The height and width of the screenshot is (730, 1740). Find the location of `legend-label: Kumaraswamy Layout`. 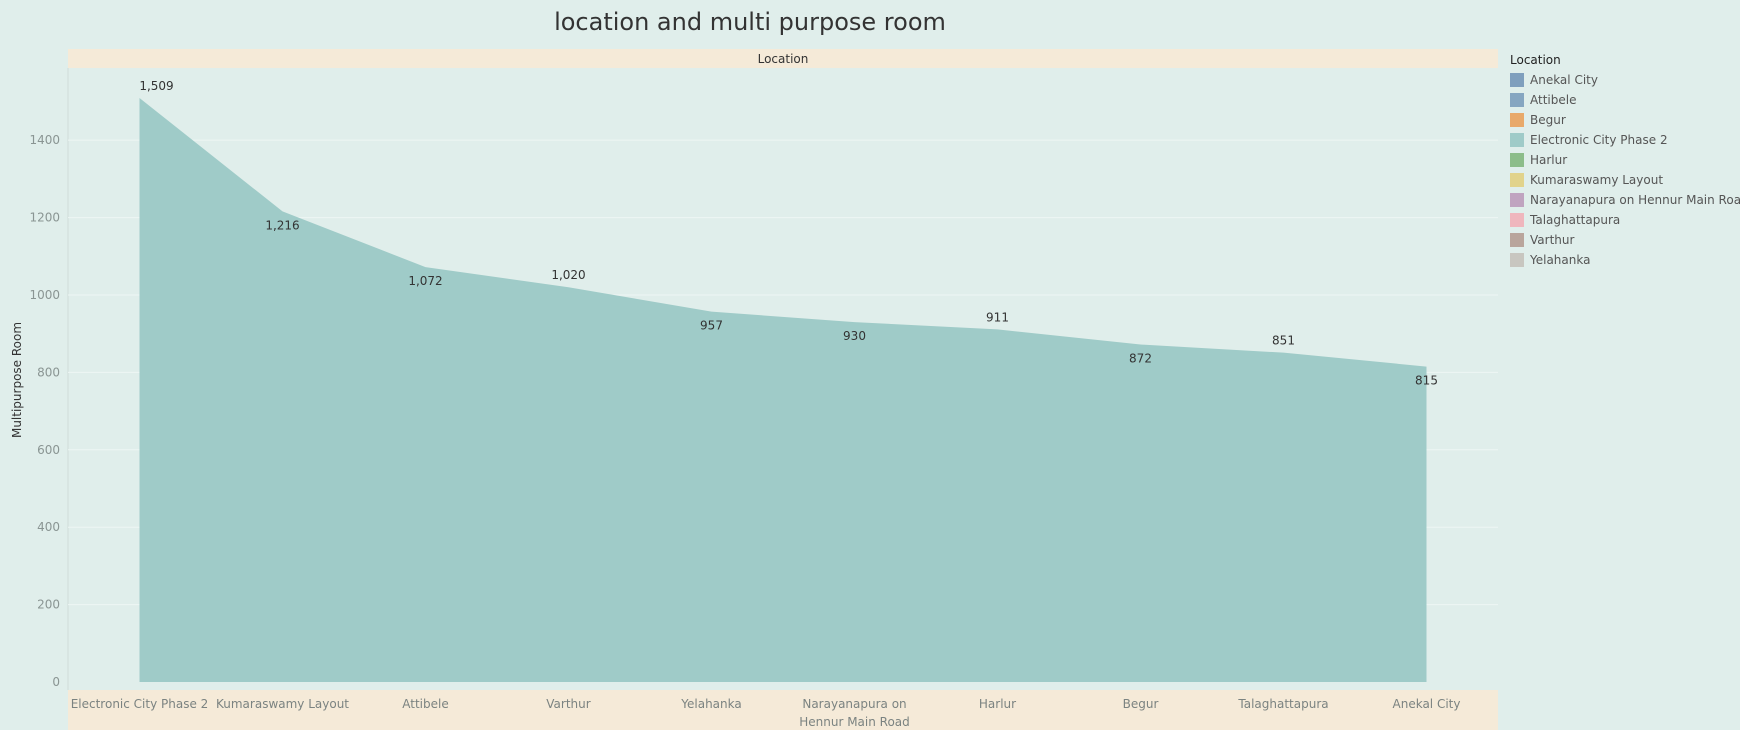

legend-label: Kumaraswamy Layout is located at coordinates (1597, 180).